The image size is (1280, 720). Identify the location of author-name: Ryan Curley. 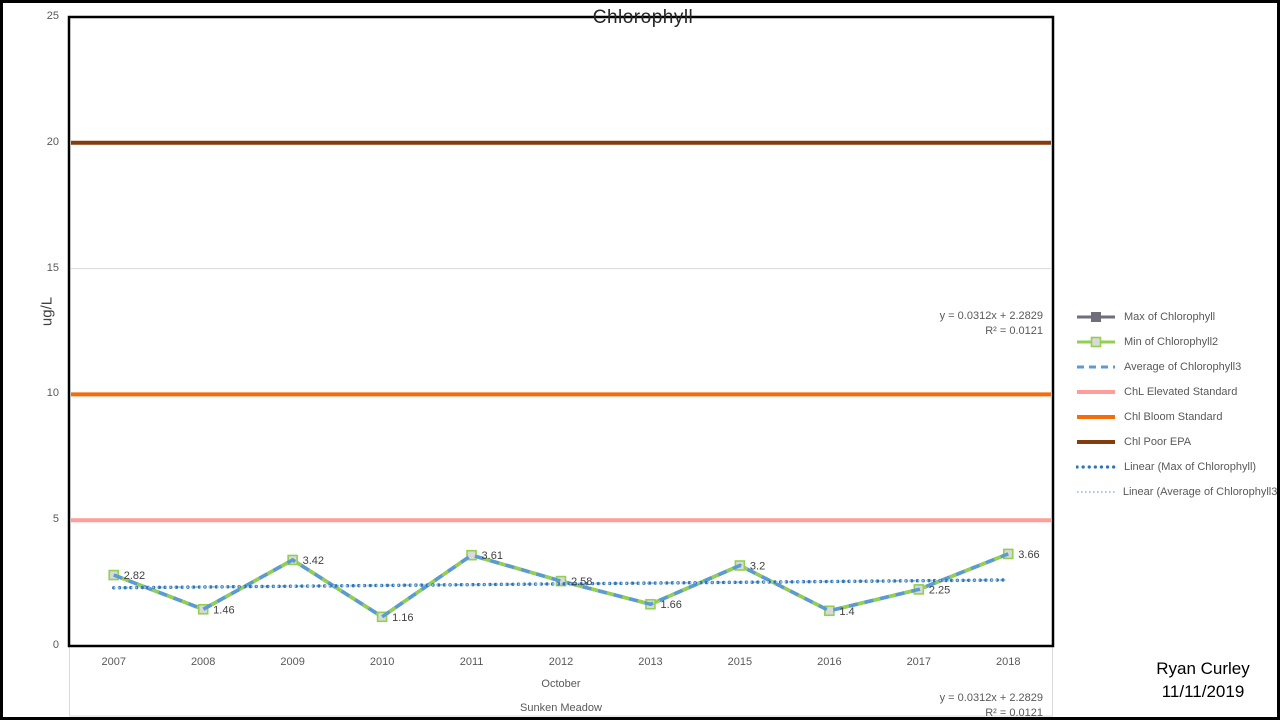
(1203, 668).